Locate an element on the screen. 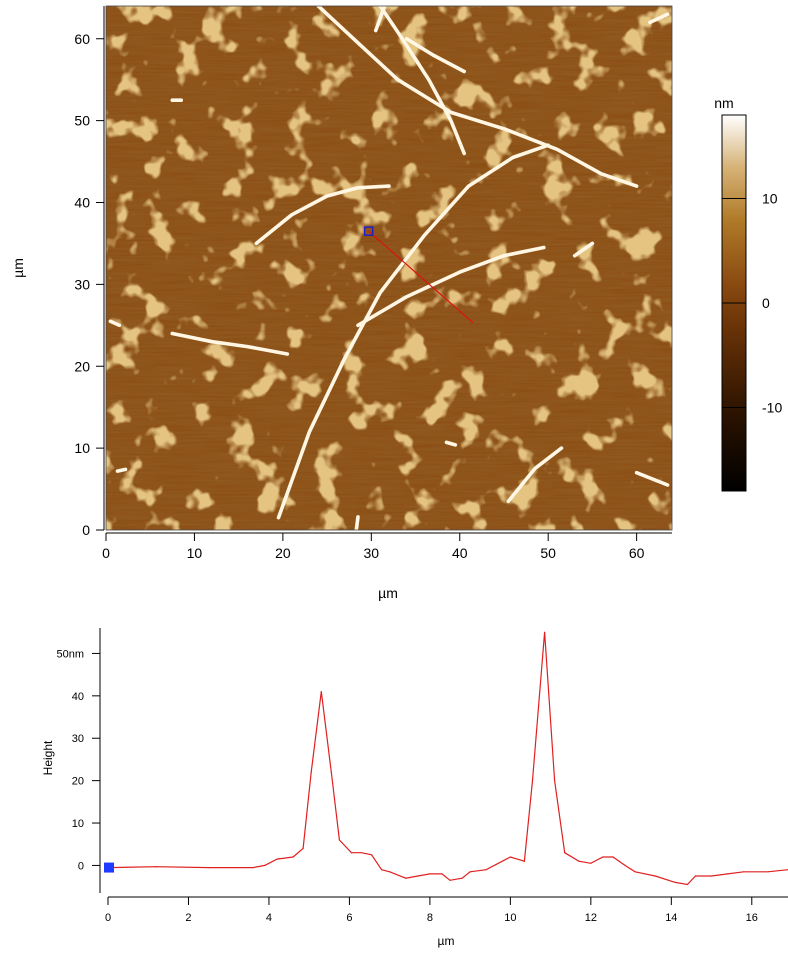 This screenshot has width=788, height=956. profile-y-tick-label: 40 is located at coordinates (78, 697).